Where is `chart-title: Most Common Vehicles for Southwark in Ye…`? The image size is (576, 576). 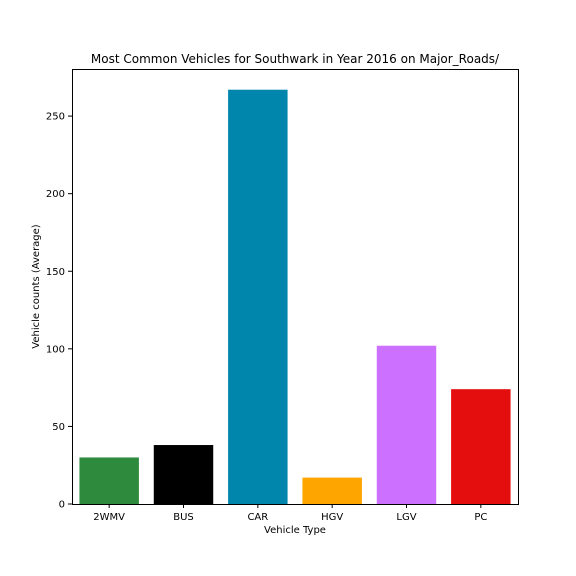
chart-title: Most Common Vehicles for Southwark in Ye… is located at coordinates (295, 59).